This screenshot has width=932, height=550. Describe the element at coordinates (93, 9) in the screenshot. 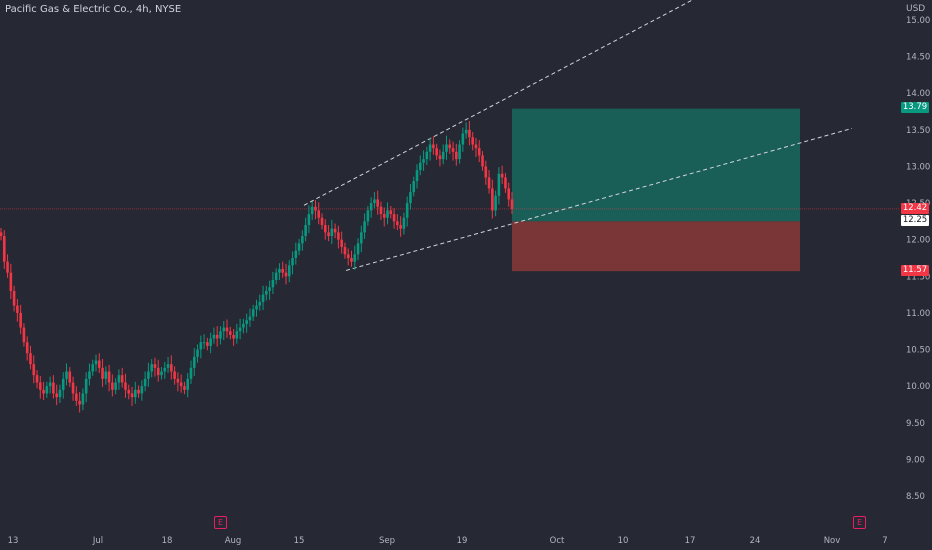

I see `symbol-title: Pacific Gas & Electric Co., 4h, NYSE` at that location.